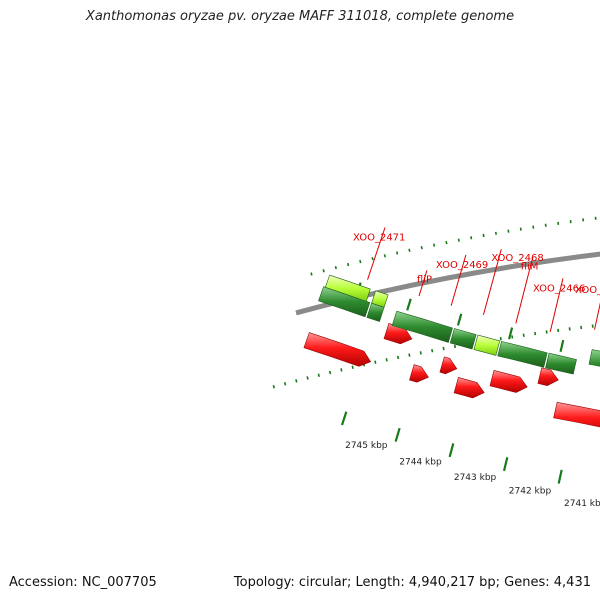  Describe the element at coordinates (462, 265) in the screenshot. I see `gene-label: XOO_2469` at that location.